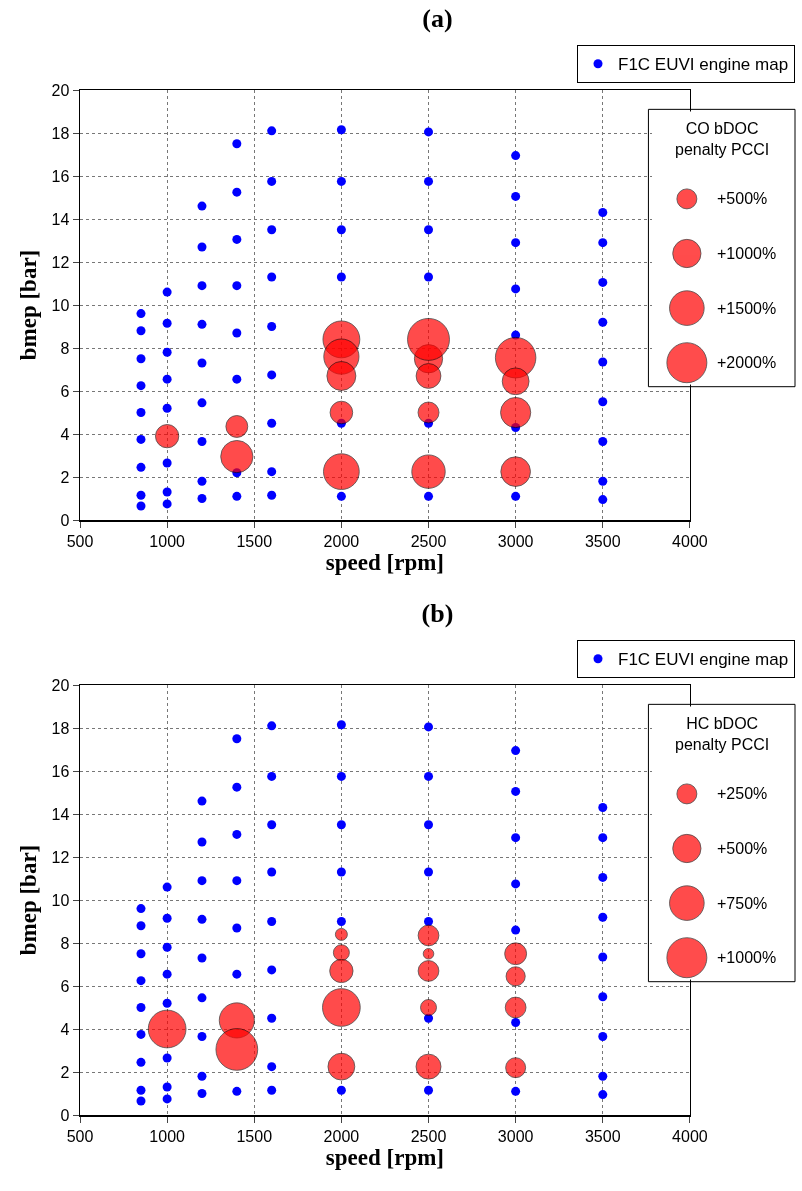  Describe the element at coordinates (747, 362) in the screenshot. I see `legend-label: +2000%` at that location.